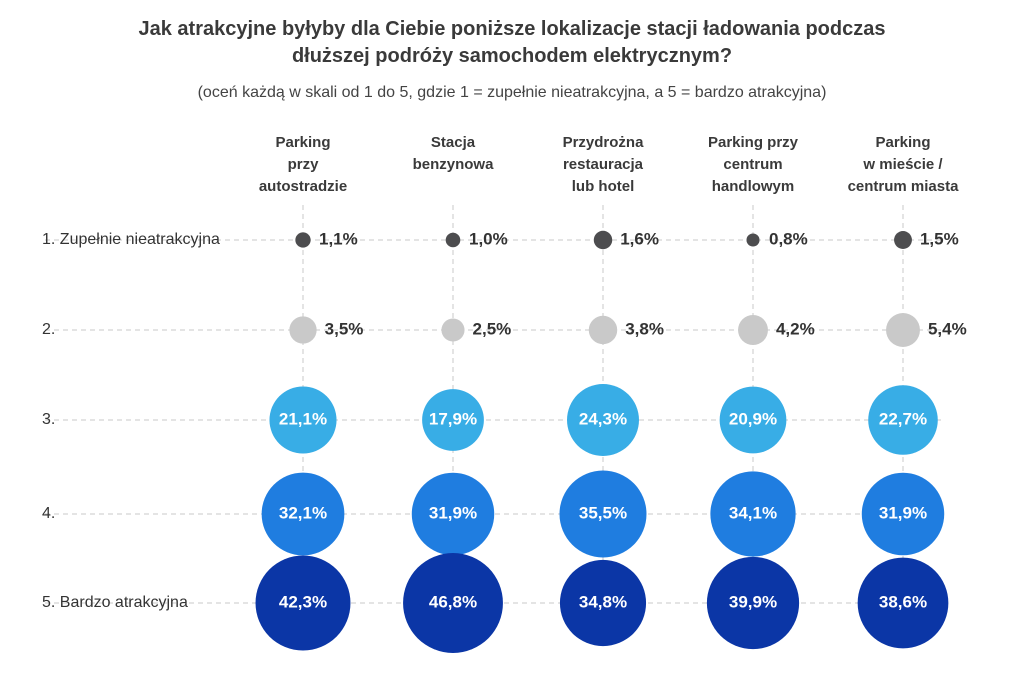 The height and width of the screenshot is (675, 1024). What do you see at coordinates (603, 164) in the screenshot?
I see `column-label: Przydrożna restauracja lub hotel` at bounding box center [603, 164].